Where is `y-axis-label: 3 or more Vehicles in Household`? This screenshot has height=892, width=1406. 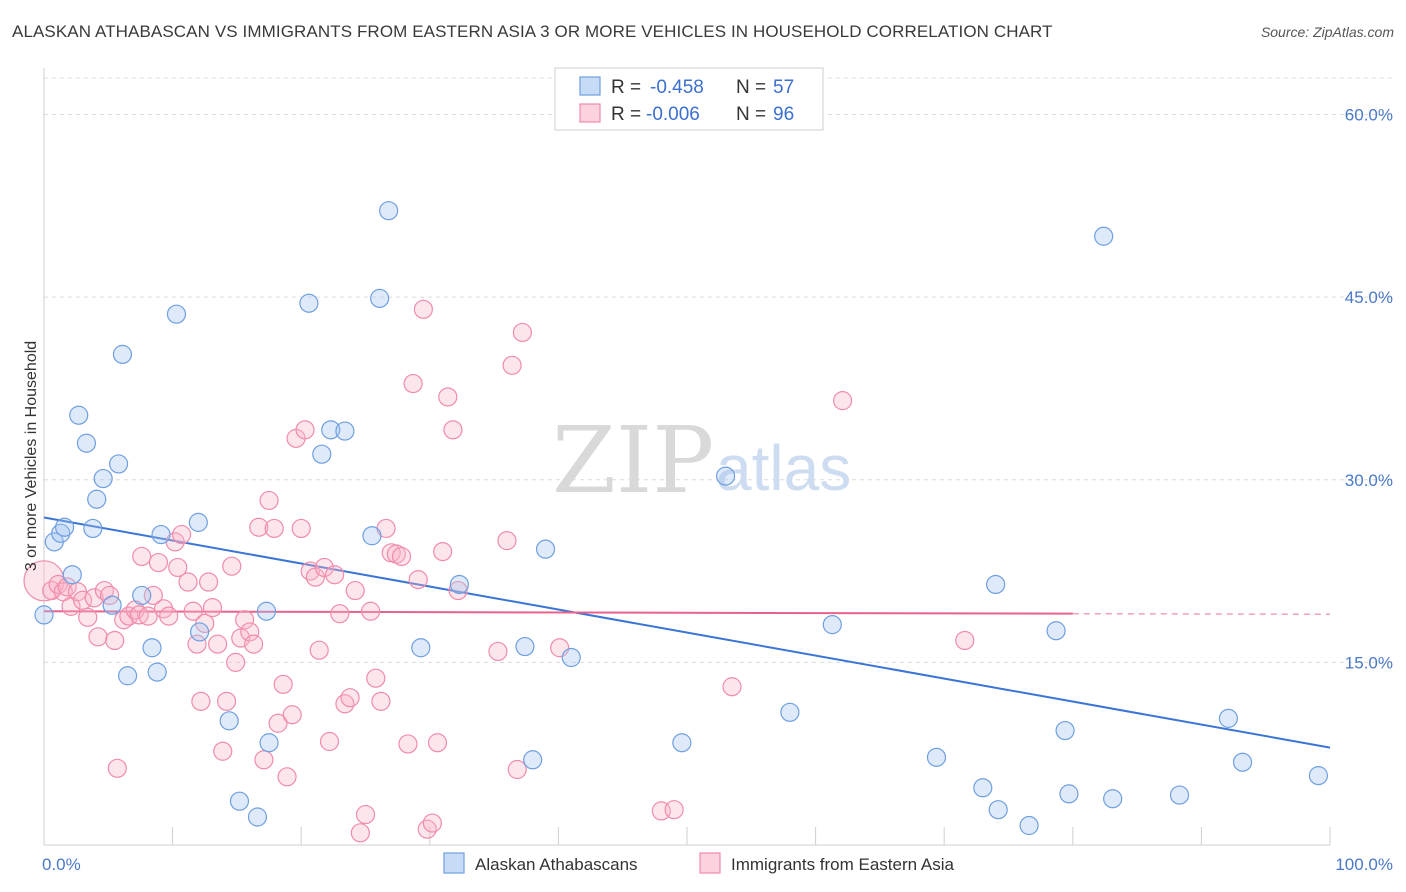
y-axis-label: 3 or more Vehicles in Household is located at coordinates (31, 456).